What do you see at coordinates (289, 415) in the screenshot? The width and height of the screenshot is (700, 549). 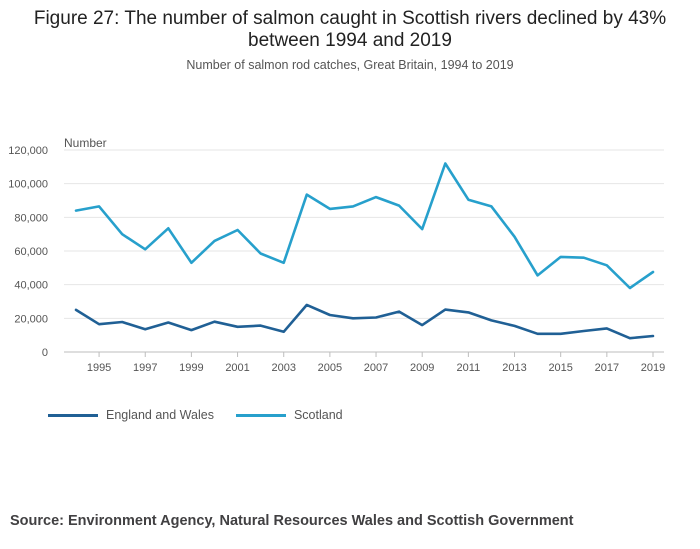 I see `legend-item-scotland: Scotland` at bounding box center [289, 415].